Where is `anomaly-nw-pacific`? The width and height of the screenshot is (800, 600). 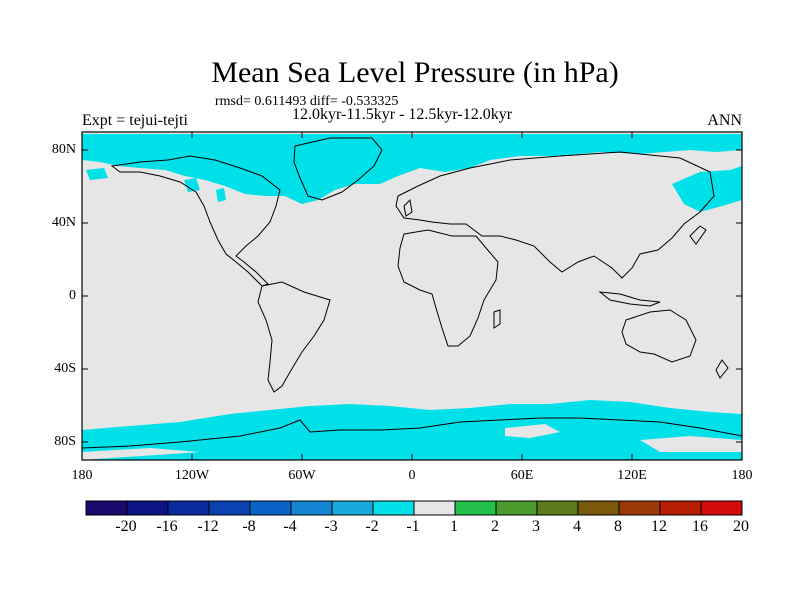 anomaly-nw-pacific is located at coordinates (707, 189).